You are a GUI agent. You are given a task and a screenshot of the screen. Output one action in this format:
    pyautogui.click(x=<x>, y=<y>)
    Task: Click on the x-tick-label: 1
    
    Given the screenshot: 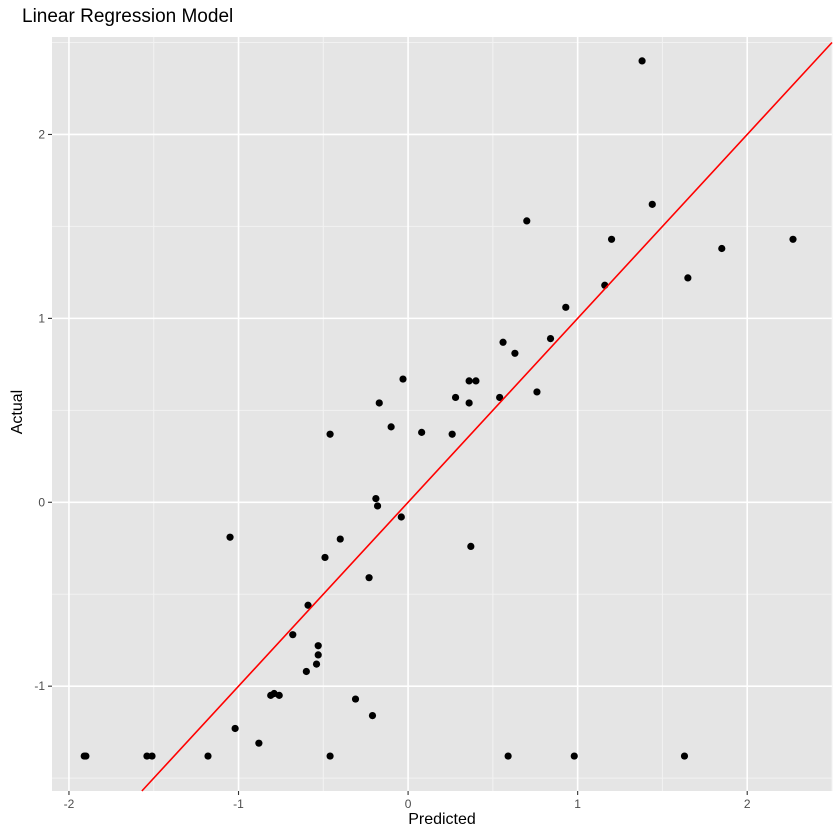 What is the action you would take?
    pyautogui.click(x=577, y=804)
    